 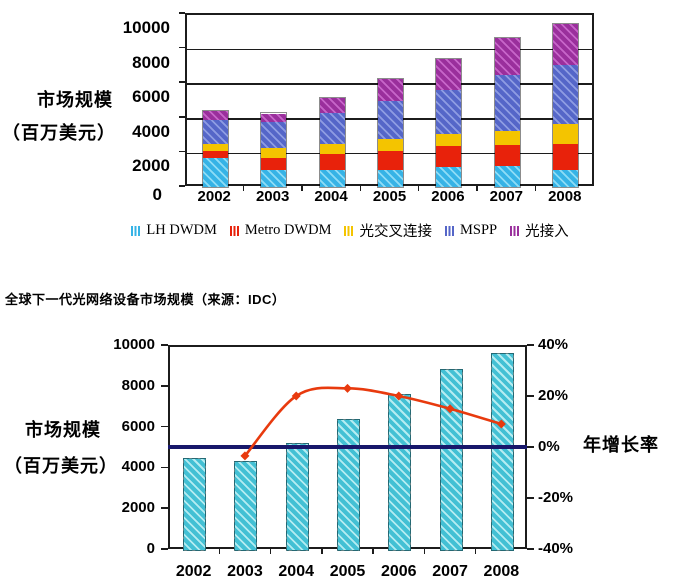 I want to click on legend-item-LH DWDM: LH DWDM, so click(x=174, y=230).